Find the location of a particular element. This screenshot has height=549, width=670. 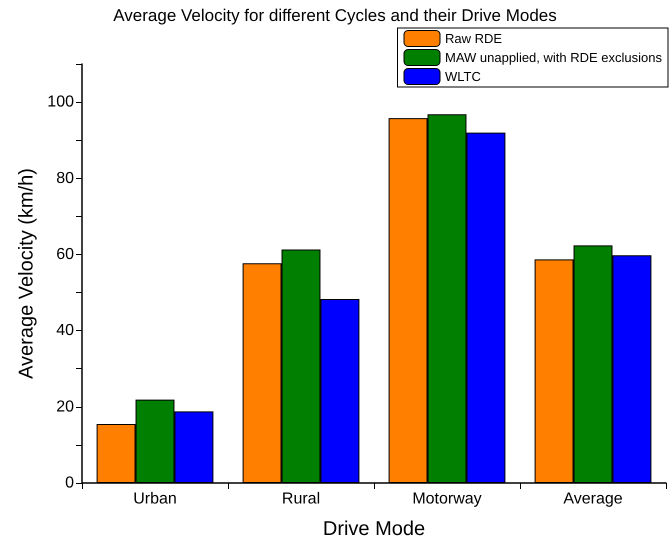

x-tick-label: Rural is located at coordinates (301, 499).